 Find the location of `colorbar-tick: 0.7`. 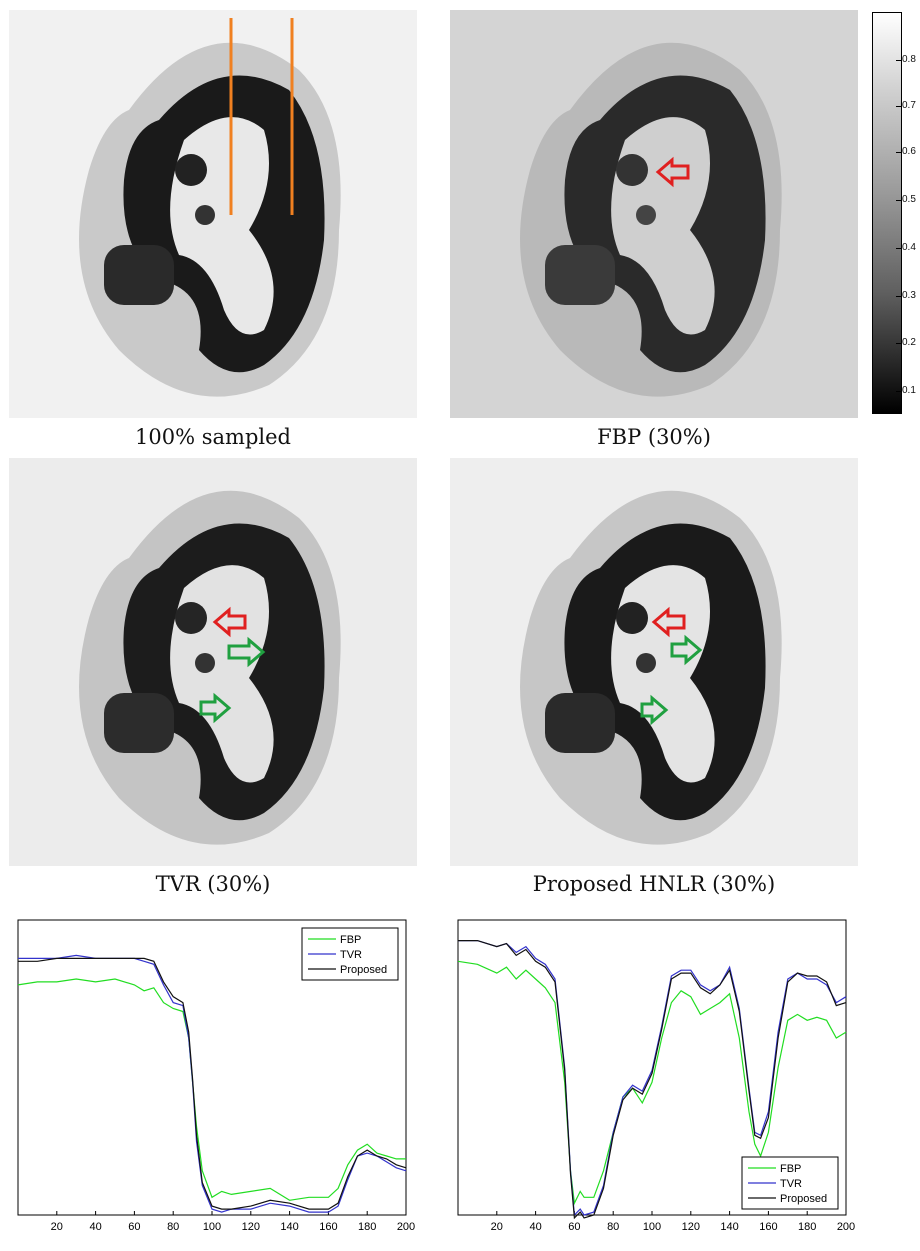

colorbar-tick: 0.7 is located at coordinates (909, 105).